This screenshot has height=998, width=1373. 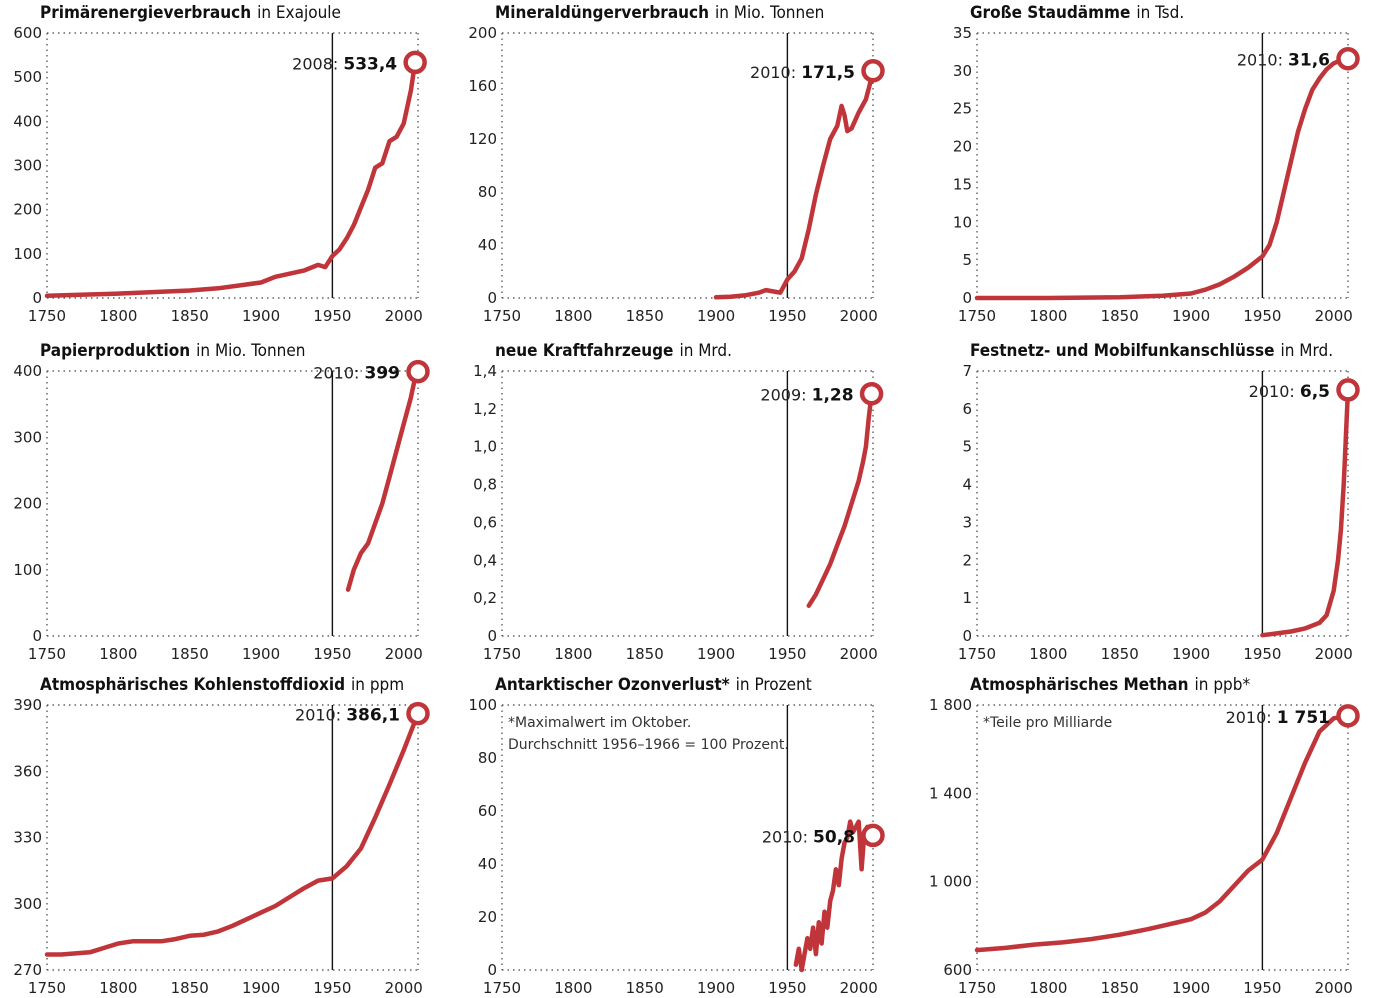 I want to click on chart-title: Primärenergieverbrauch in Exajoule, so click(x=190, y=13).